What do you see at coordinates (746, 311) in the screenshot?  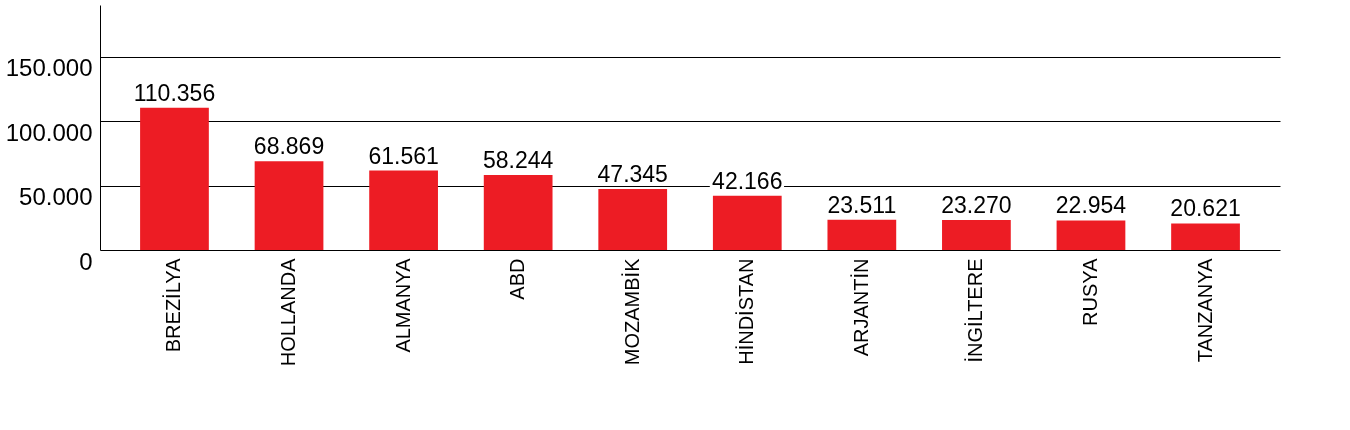 I see `x-tick-label: HİNDİSTAN` at bounding box center [746, 311].